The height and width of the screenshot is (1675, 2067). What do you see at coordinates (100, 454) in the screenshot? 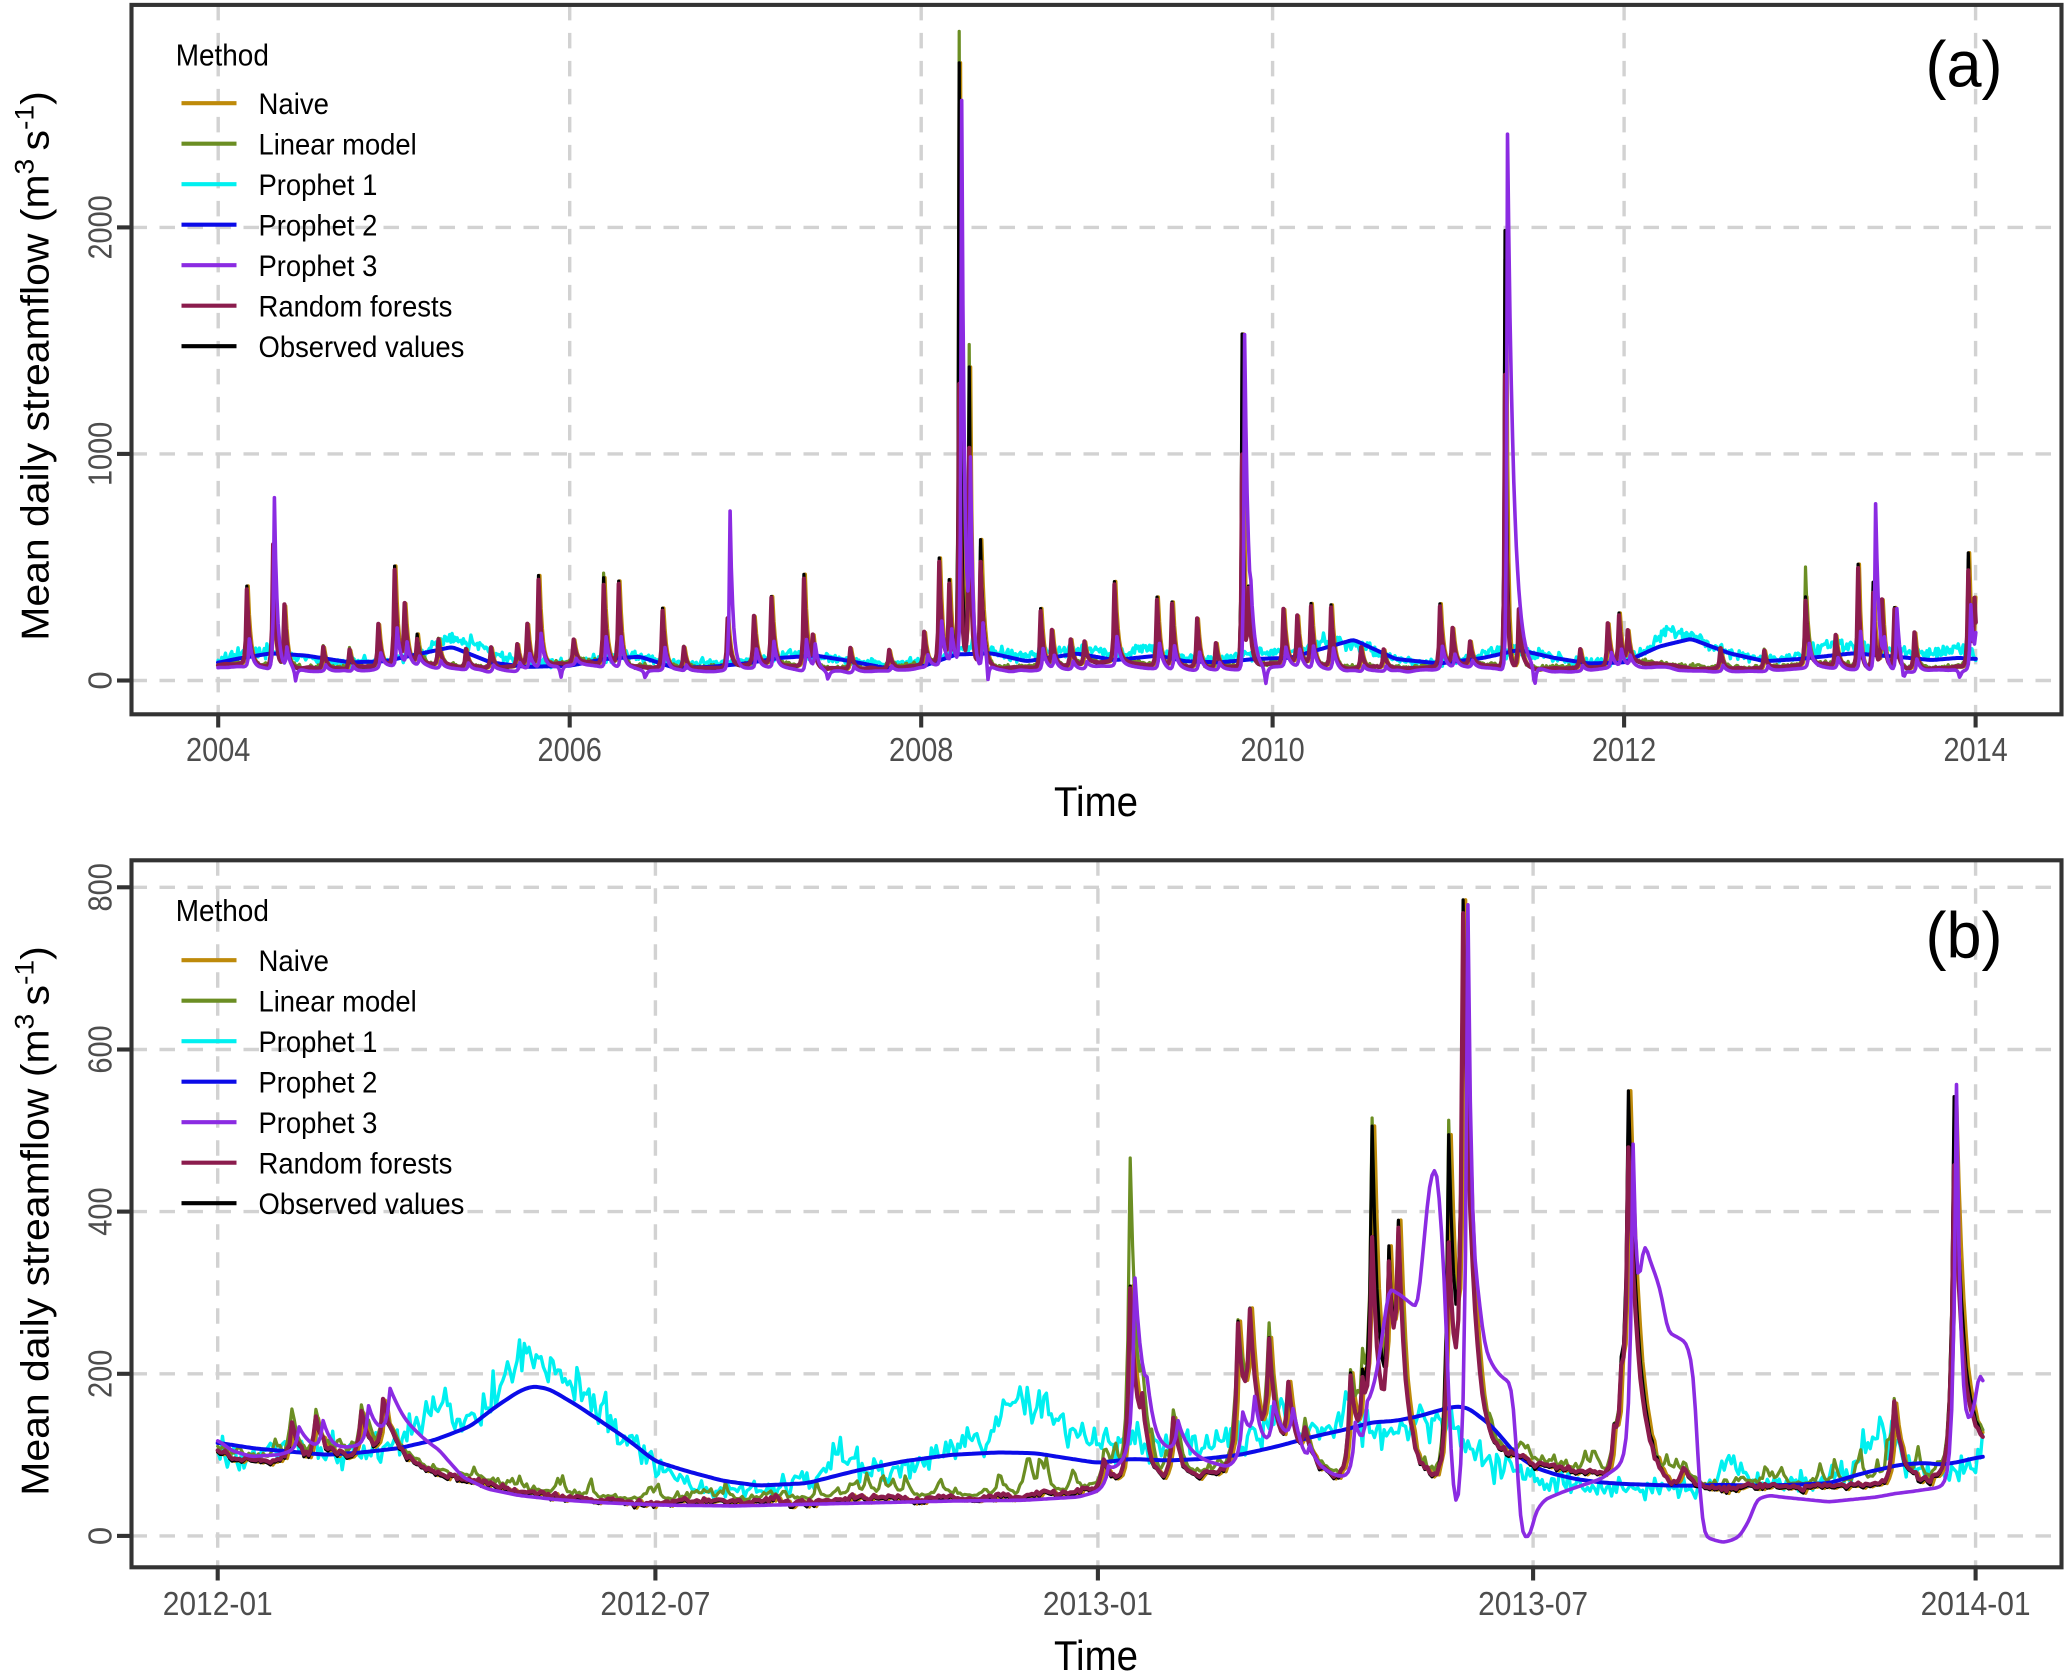
I see `svg-text: 1000` at bounding box center [100, 454].